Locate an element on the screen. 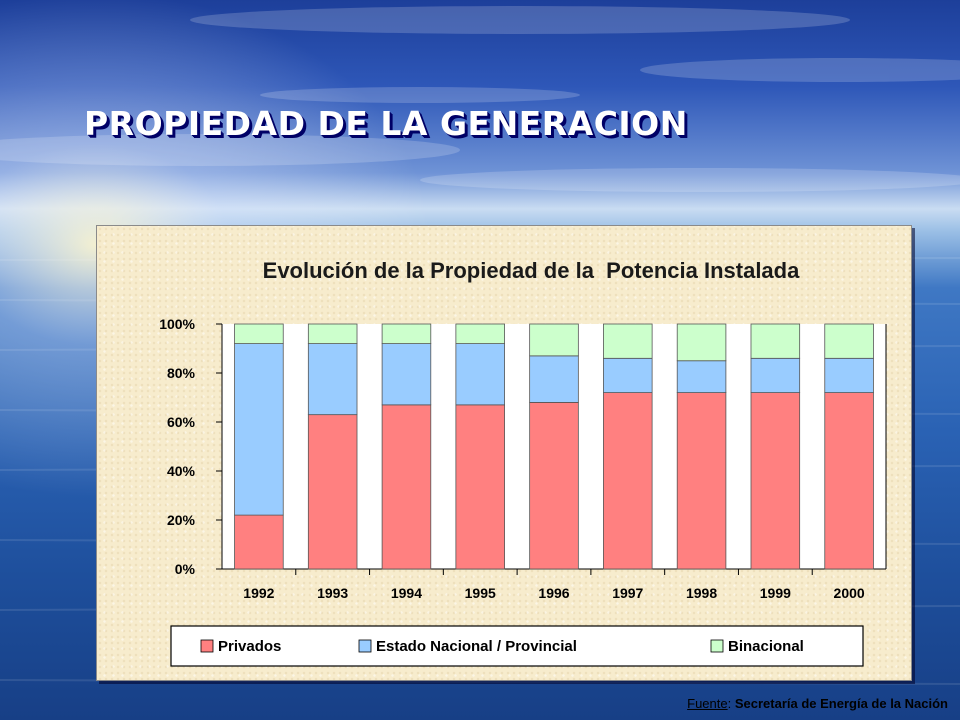  source-text: Secretaría de Energía de la Nación is located at coordinates (841, 703).